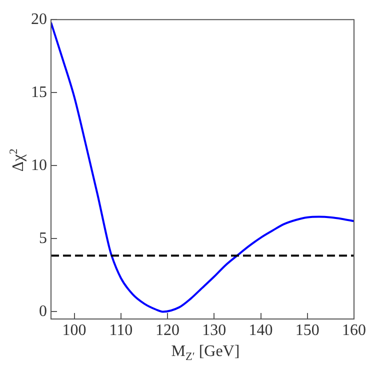 This screenshot has height=371, width=374. Describe the element at coordinates (39, 19) in the screenshot. I see `y-tick-label: 20` at that location.